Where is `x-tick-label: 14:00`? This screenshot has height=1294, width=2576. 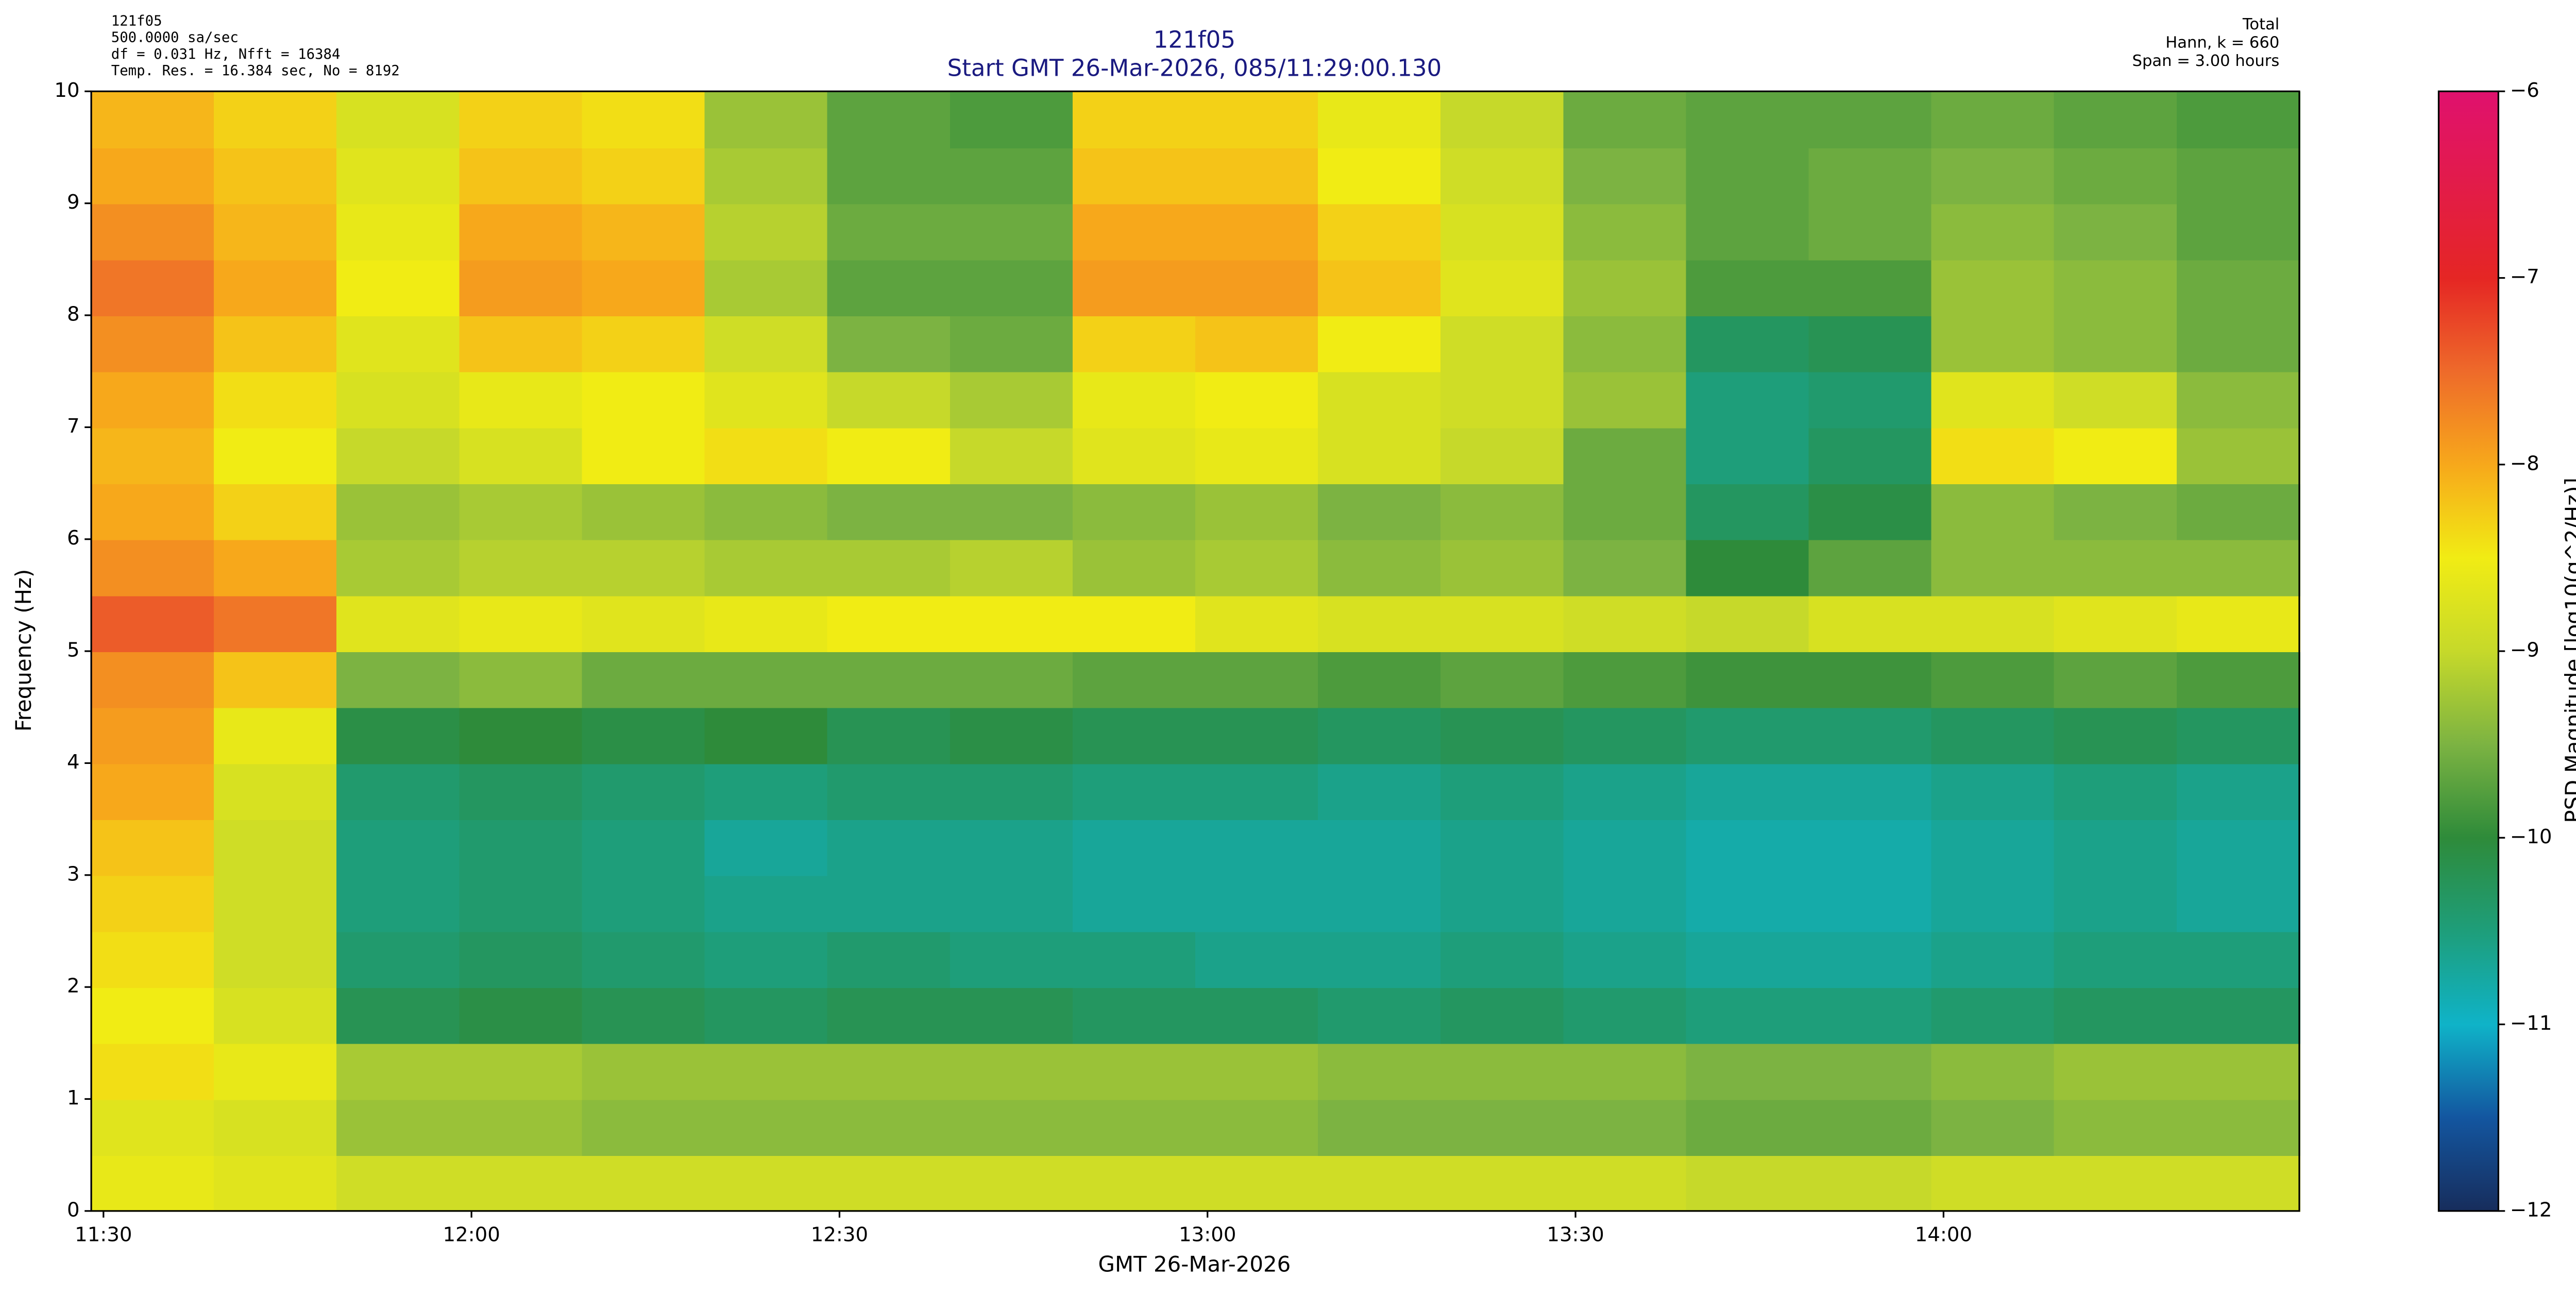
x-tick-label: 14:00 is located at coordinates (1944, 1235).